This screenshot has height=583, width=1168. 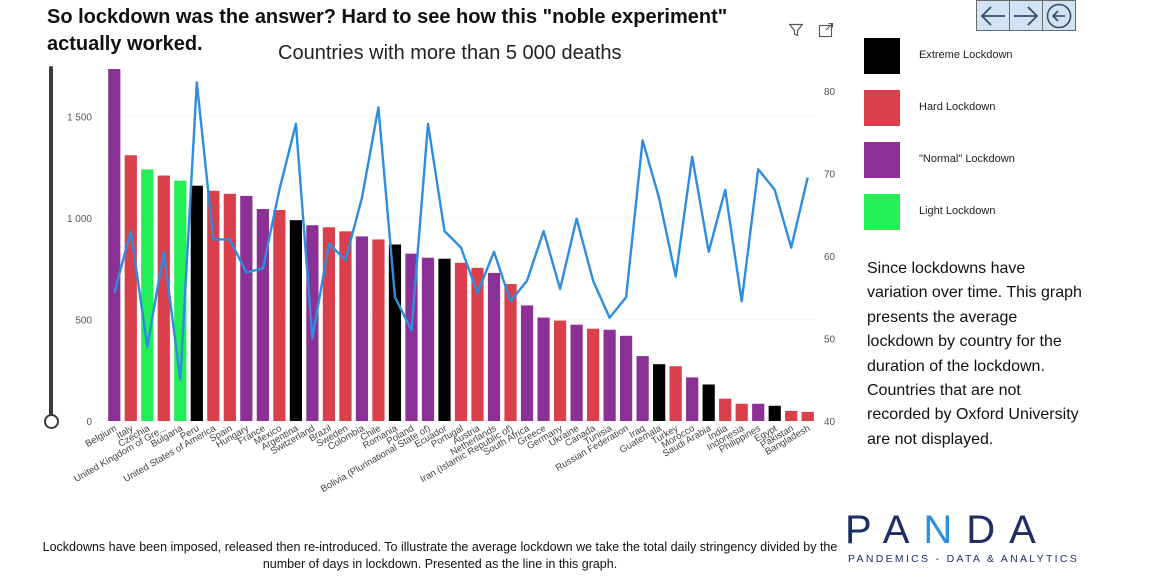 What do you see at coordinates (830, 92) in the screenshot?
I see `y2-tick-label: 80` at bounding box center [830, 92].